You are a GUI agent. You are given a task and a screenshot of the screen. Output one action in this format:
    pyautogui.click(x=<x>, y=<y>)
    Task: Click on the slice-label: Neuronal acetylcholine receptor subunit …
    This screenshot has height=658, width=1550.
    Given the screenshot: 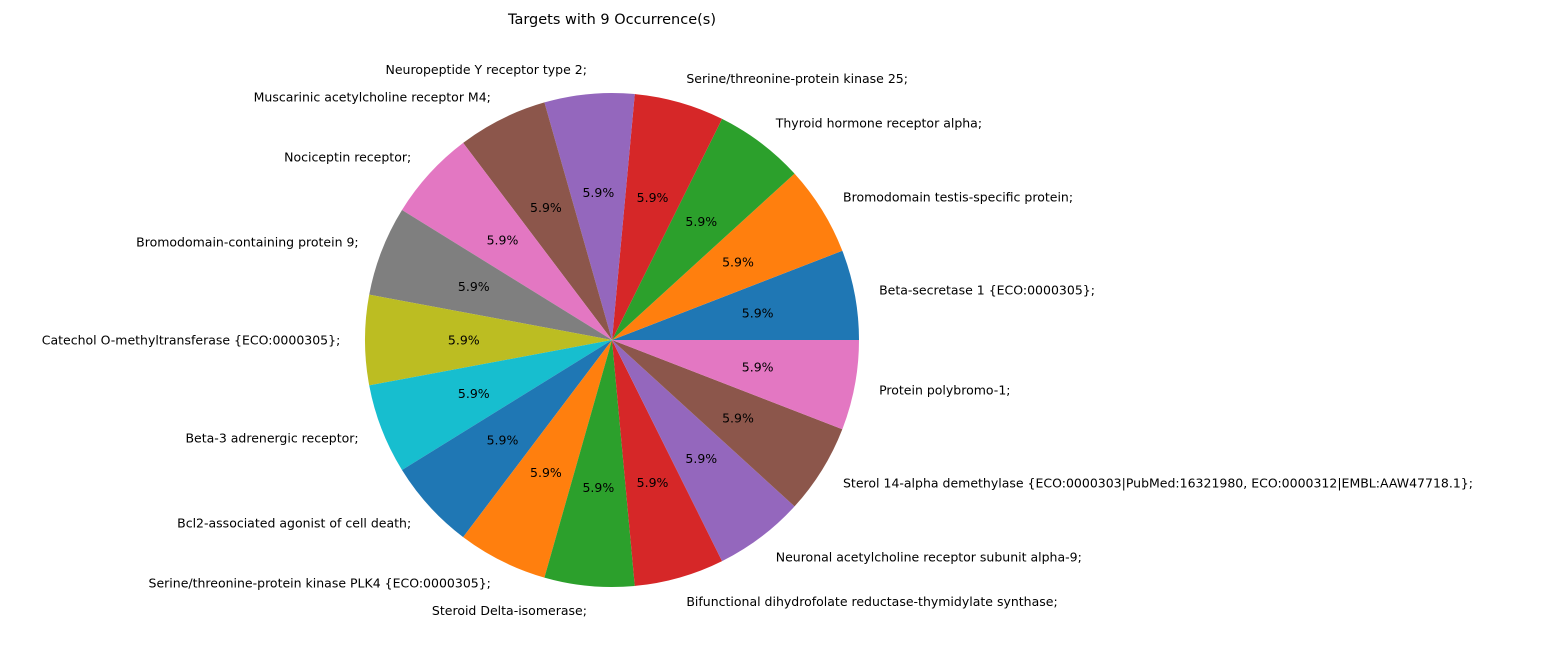 What is the action you would take?
    pyautogui.click(x=929, y=556)
    